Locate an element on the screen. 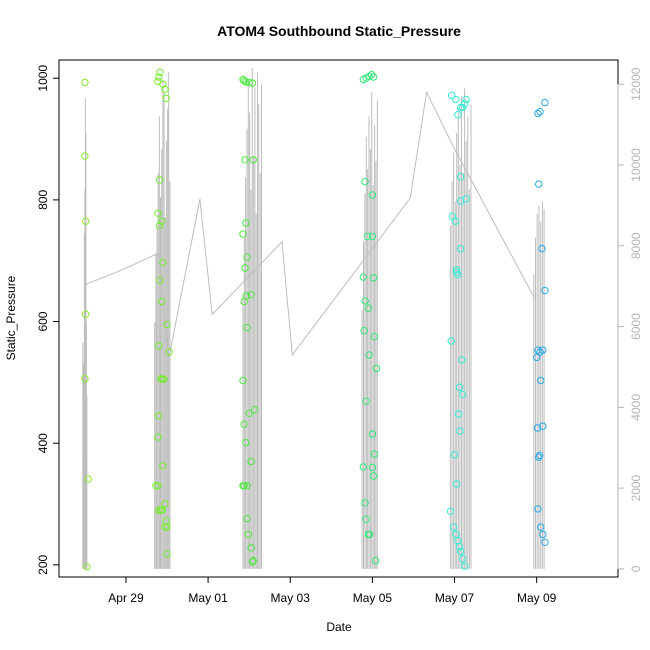 The width and height of the screenshot is (650, 650). chart-title: ATOM4 Southbound Static_Pressure is located at coordinates (339, 31).